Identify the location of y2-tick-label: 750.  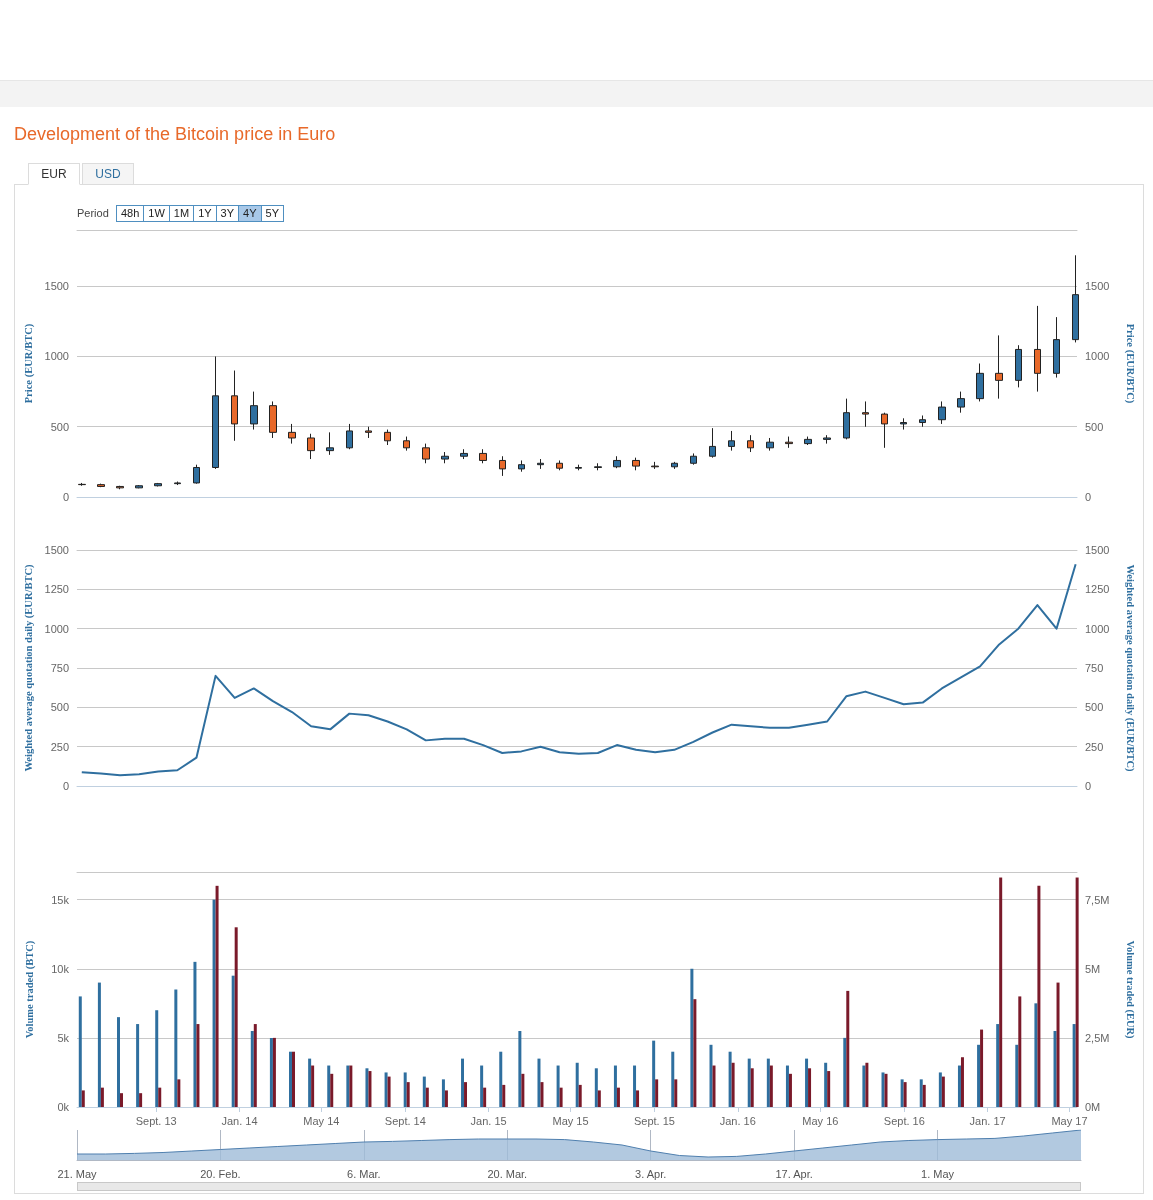
(1094, 668).